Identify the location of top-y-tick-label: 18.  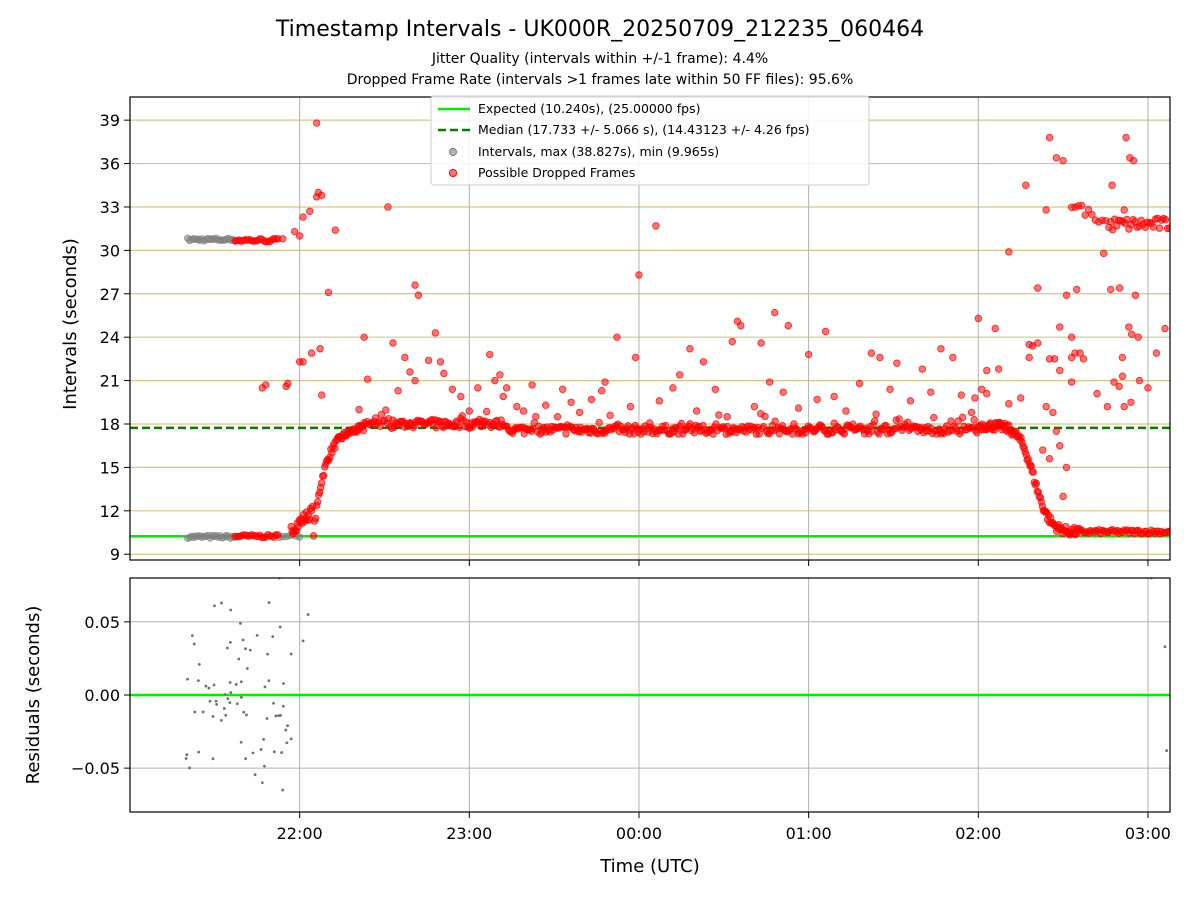
(110, 424).